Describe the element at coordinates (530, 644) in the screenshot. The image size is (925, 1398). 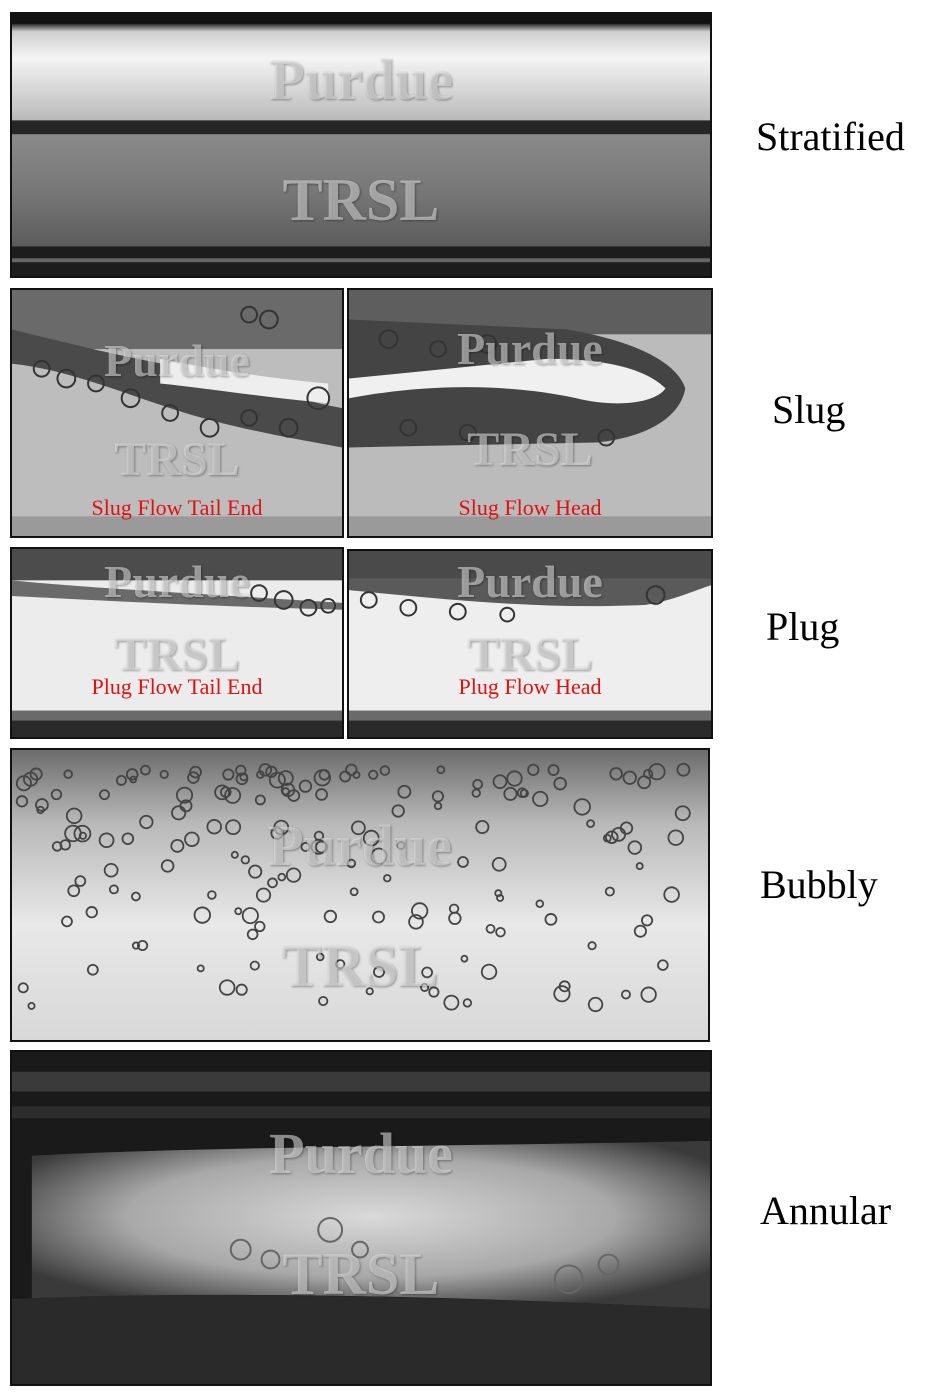
I see `plug-head-image: Purdue TRSL Plug Flow Head` at that location.